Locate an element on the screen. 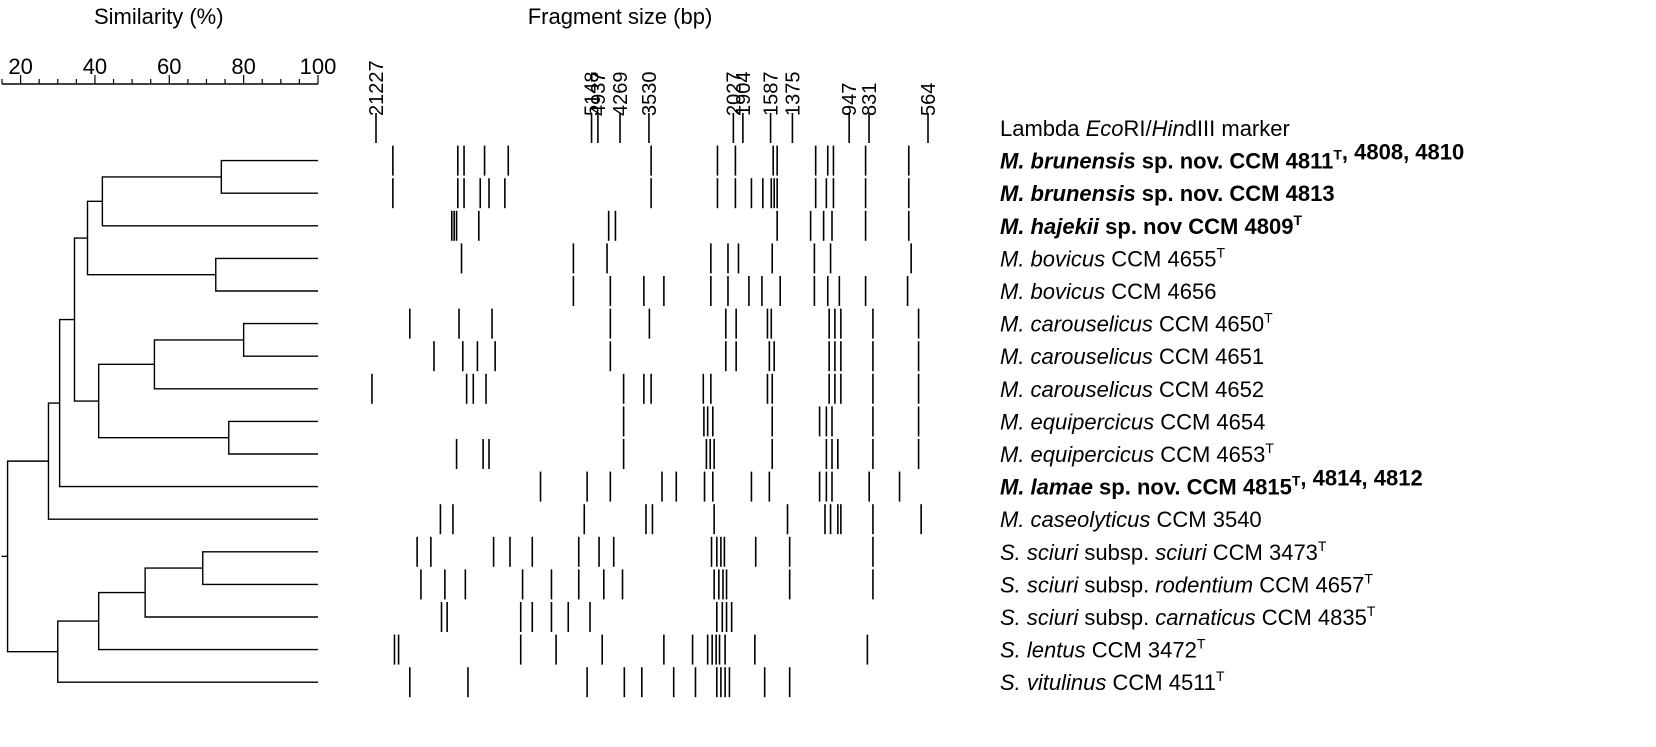 This screenshot has width=1656, height=747. similarity-tick-label: 100 is located at coordinates (318, 66).